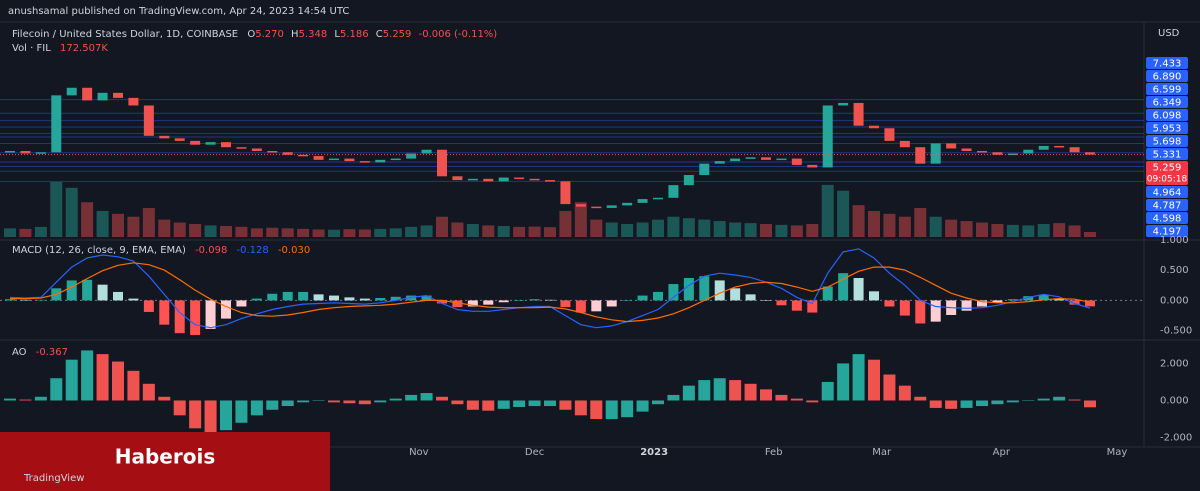  What do you see at coordinates (84, 48) in the screenshot?
I see `volume-value: 172.507K` at bounding box center [84, 48].